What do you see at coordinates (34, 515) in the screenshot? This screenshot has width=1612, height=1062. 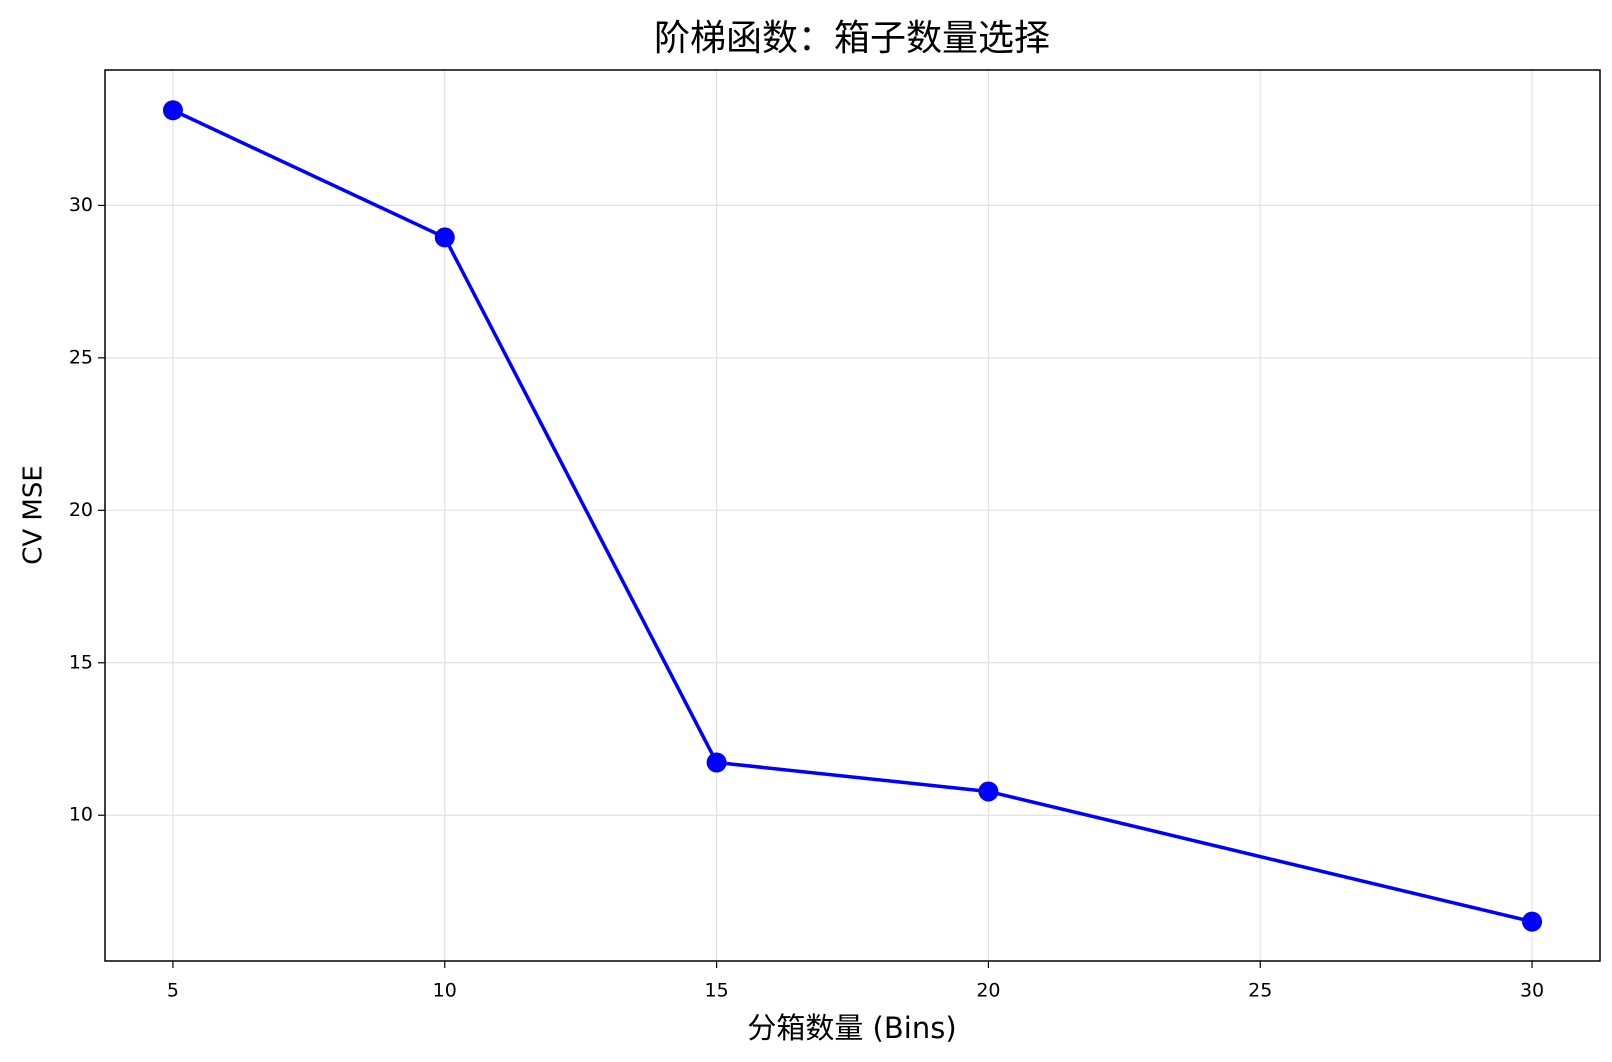 I see `y-axis-label: CV MSE` at bounding box center [34, 515].